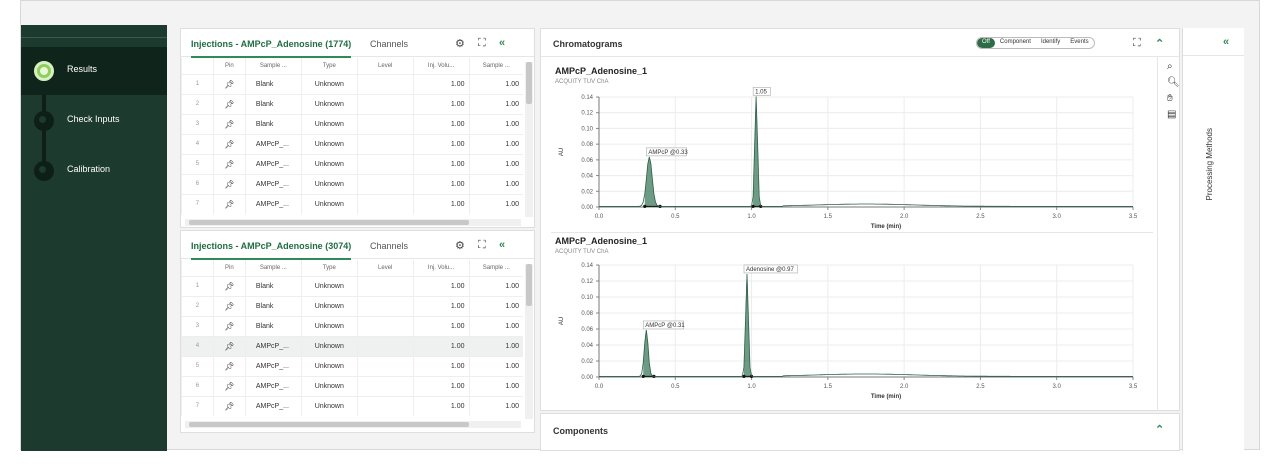  Describe the element at coordinates (986, 43) in the screenshot. I see `toggle-option-off: Off` at that location.